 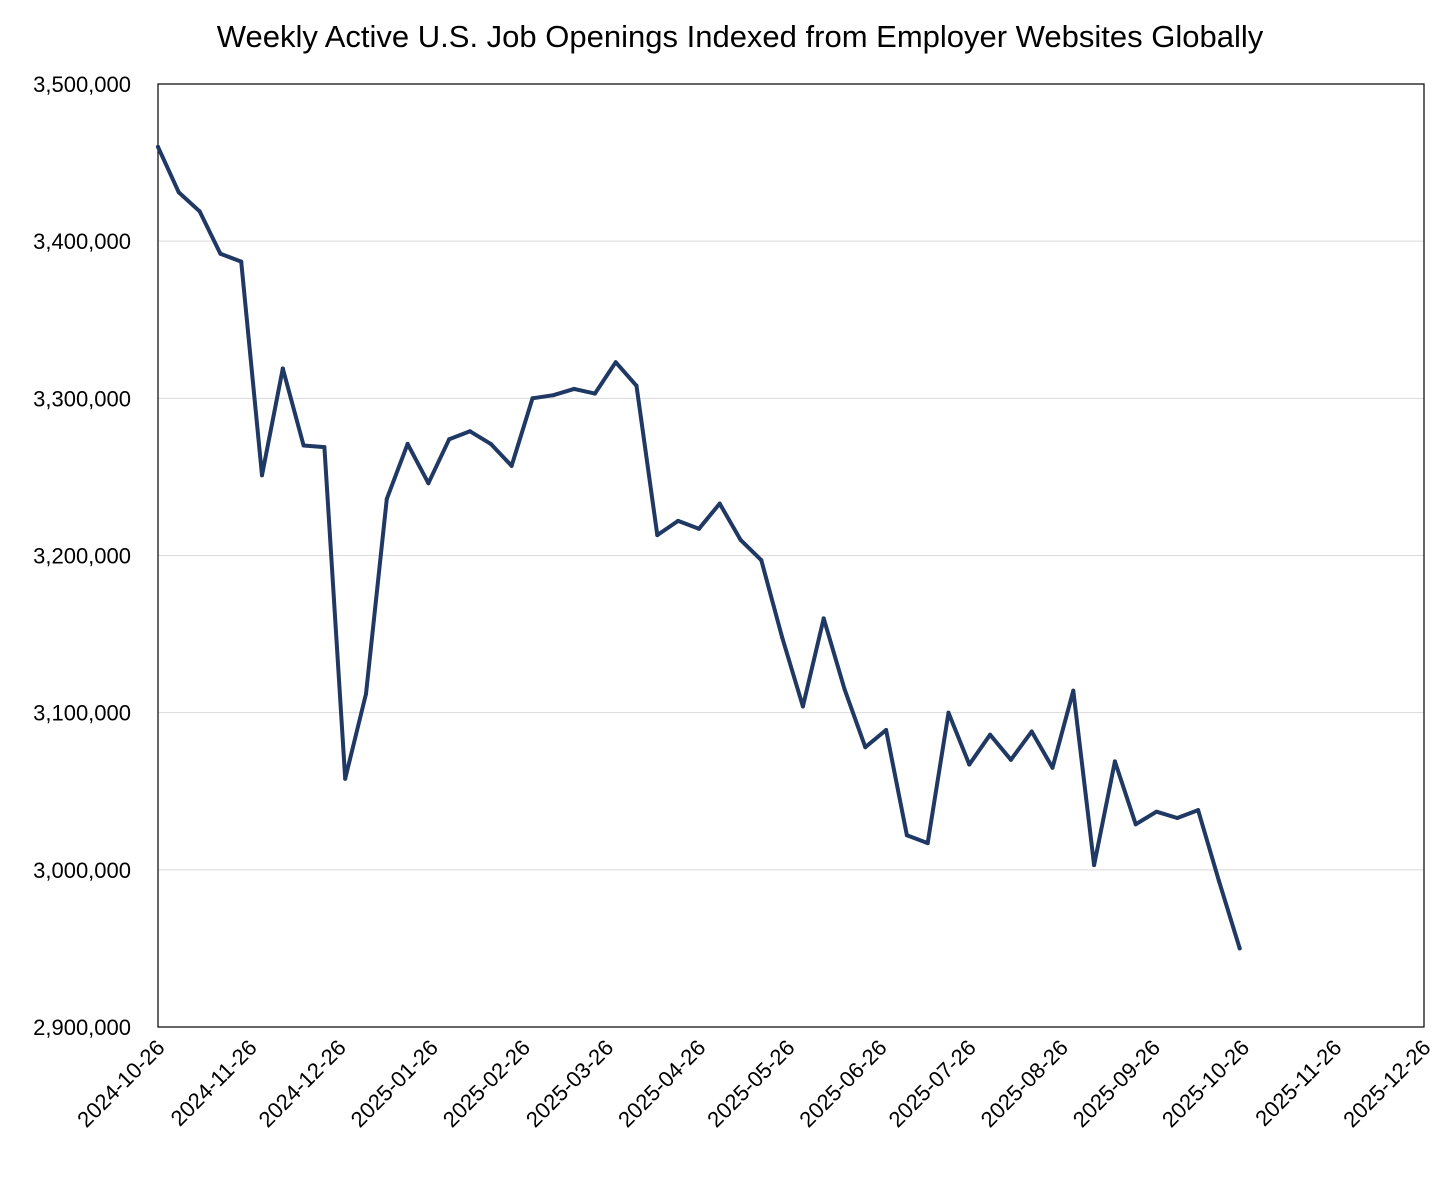 I want to click on x-tick-label: 2024-11-26, so click(x=214, y=1083).